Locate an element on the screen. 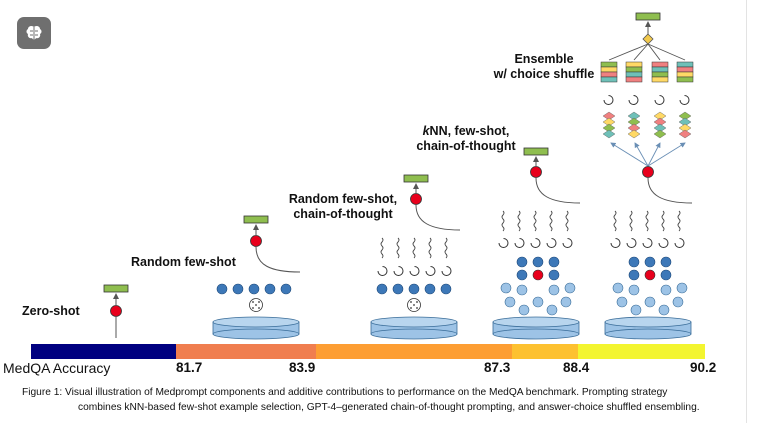 Image resolution: width=761 pixels, height=423 pixels. stage-random-few-shot-cot is located at coordinates (415, 257).